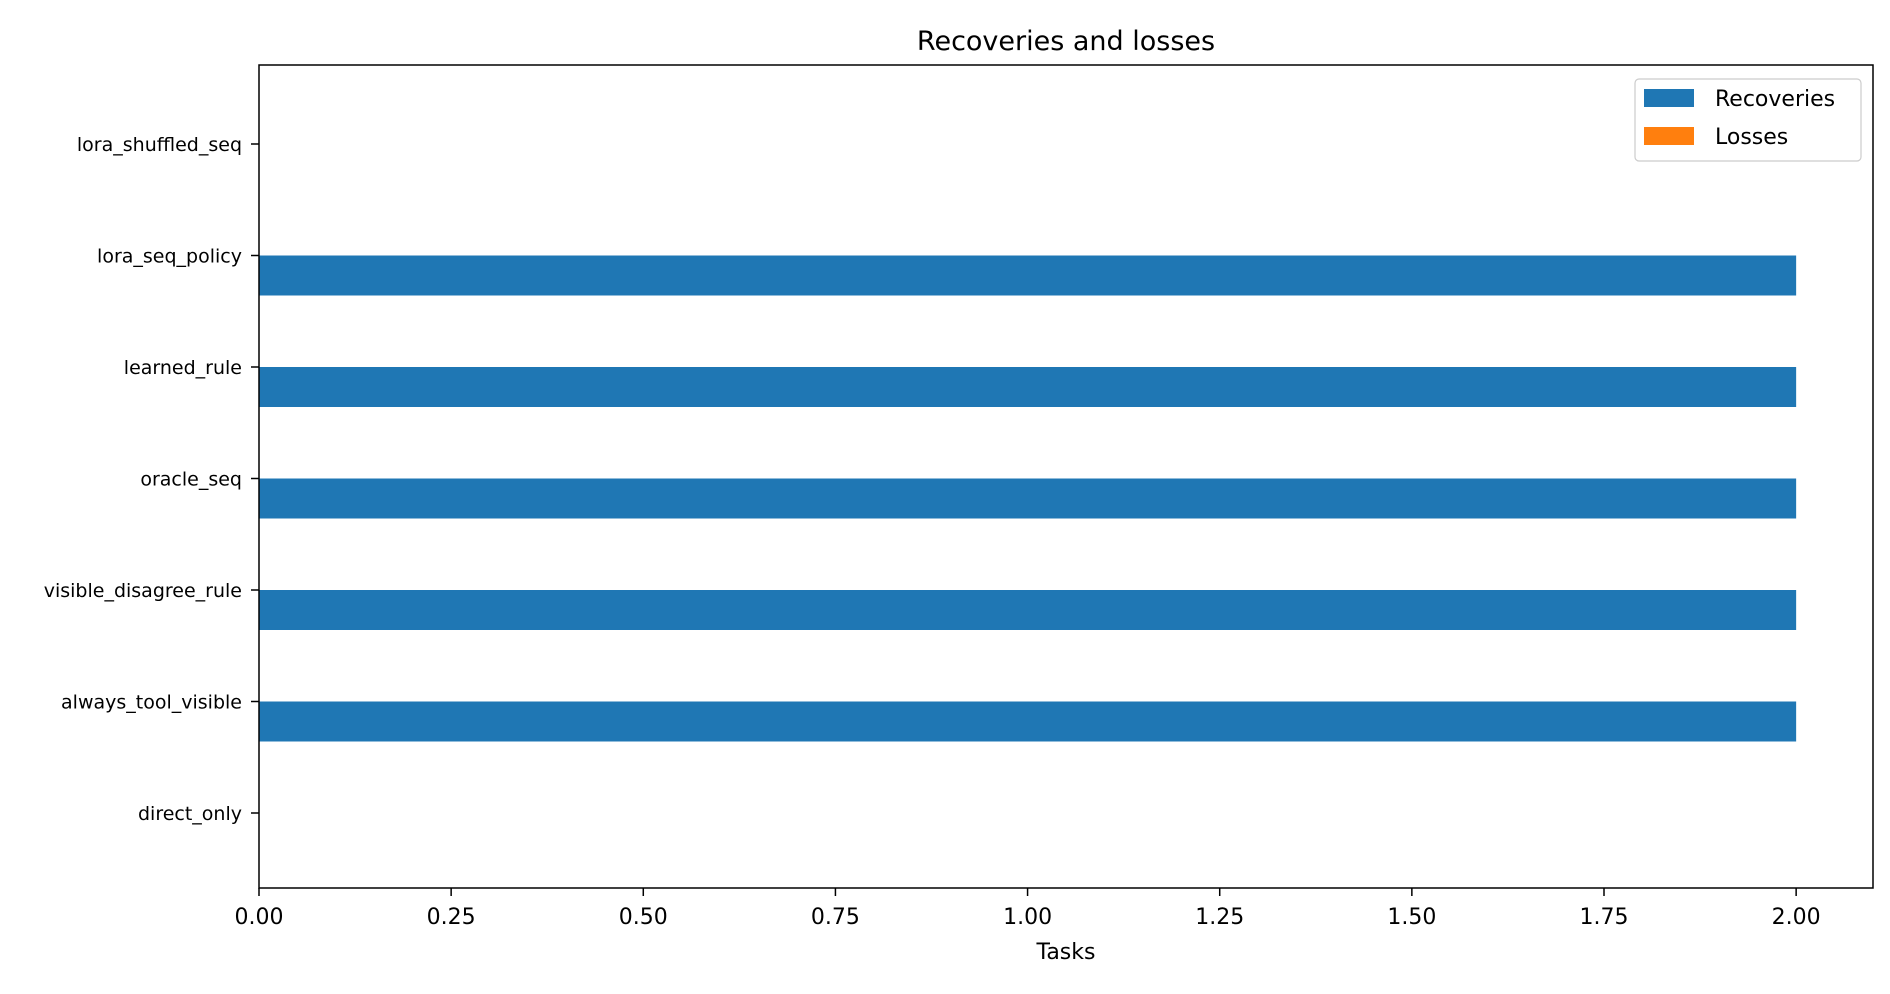  What do you see at coordinates (1669, 98) in the screenshot?
I see `legend-swatch-recoveries` at bounding box center [1669, 98].